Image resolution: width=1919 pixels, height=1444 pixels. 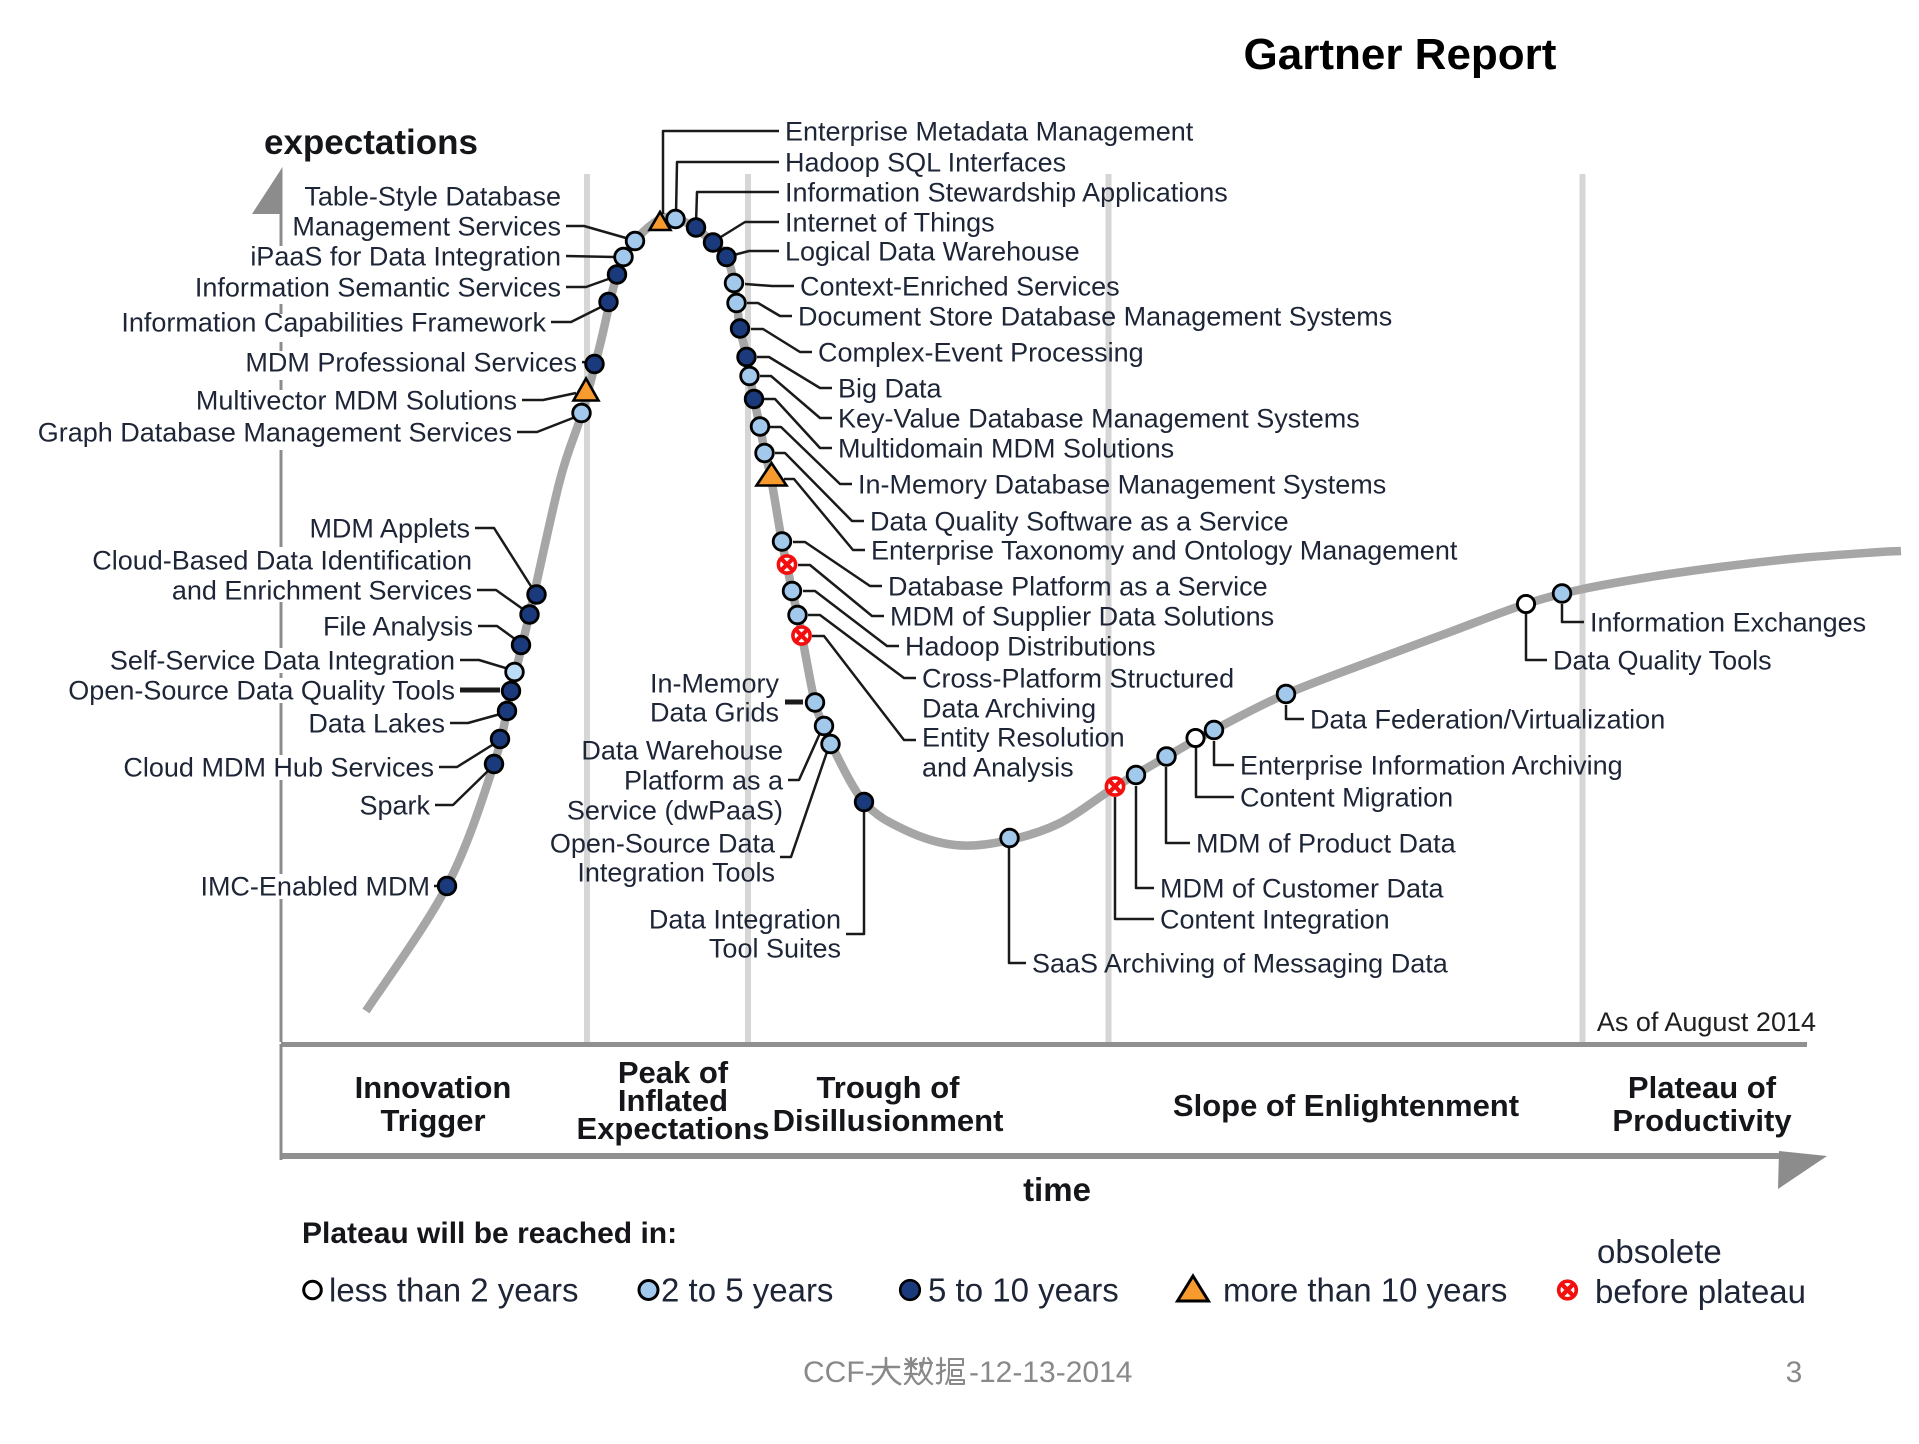 What do you see at coordinates (1023, 738) in the screenshot?
I see `svg-text: Entity Resolution` at bounding box center [1023, 738].